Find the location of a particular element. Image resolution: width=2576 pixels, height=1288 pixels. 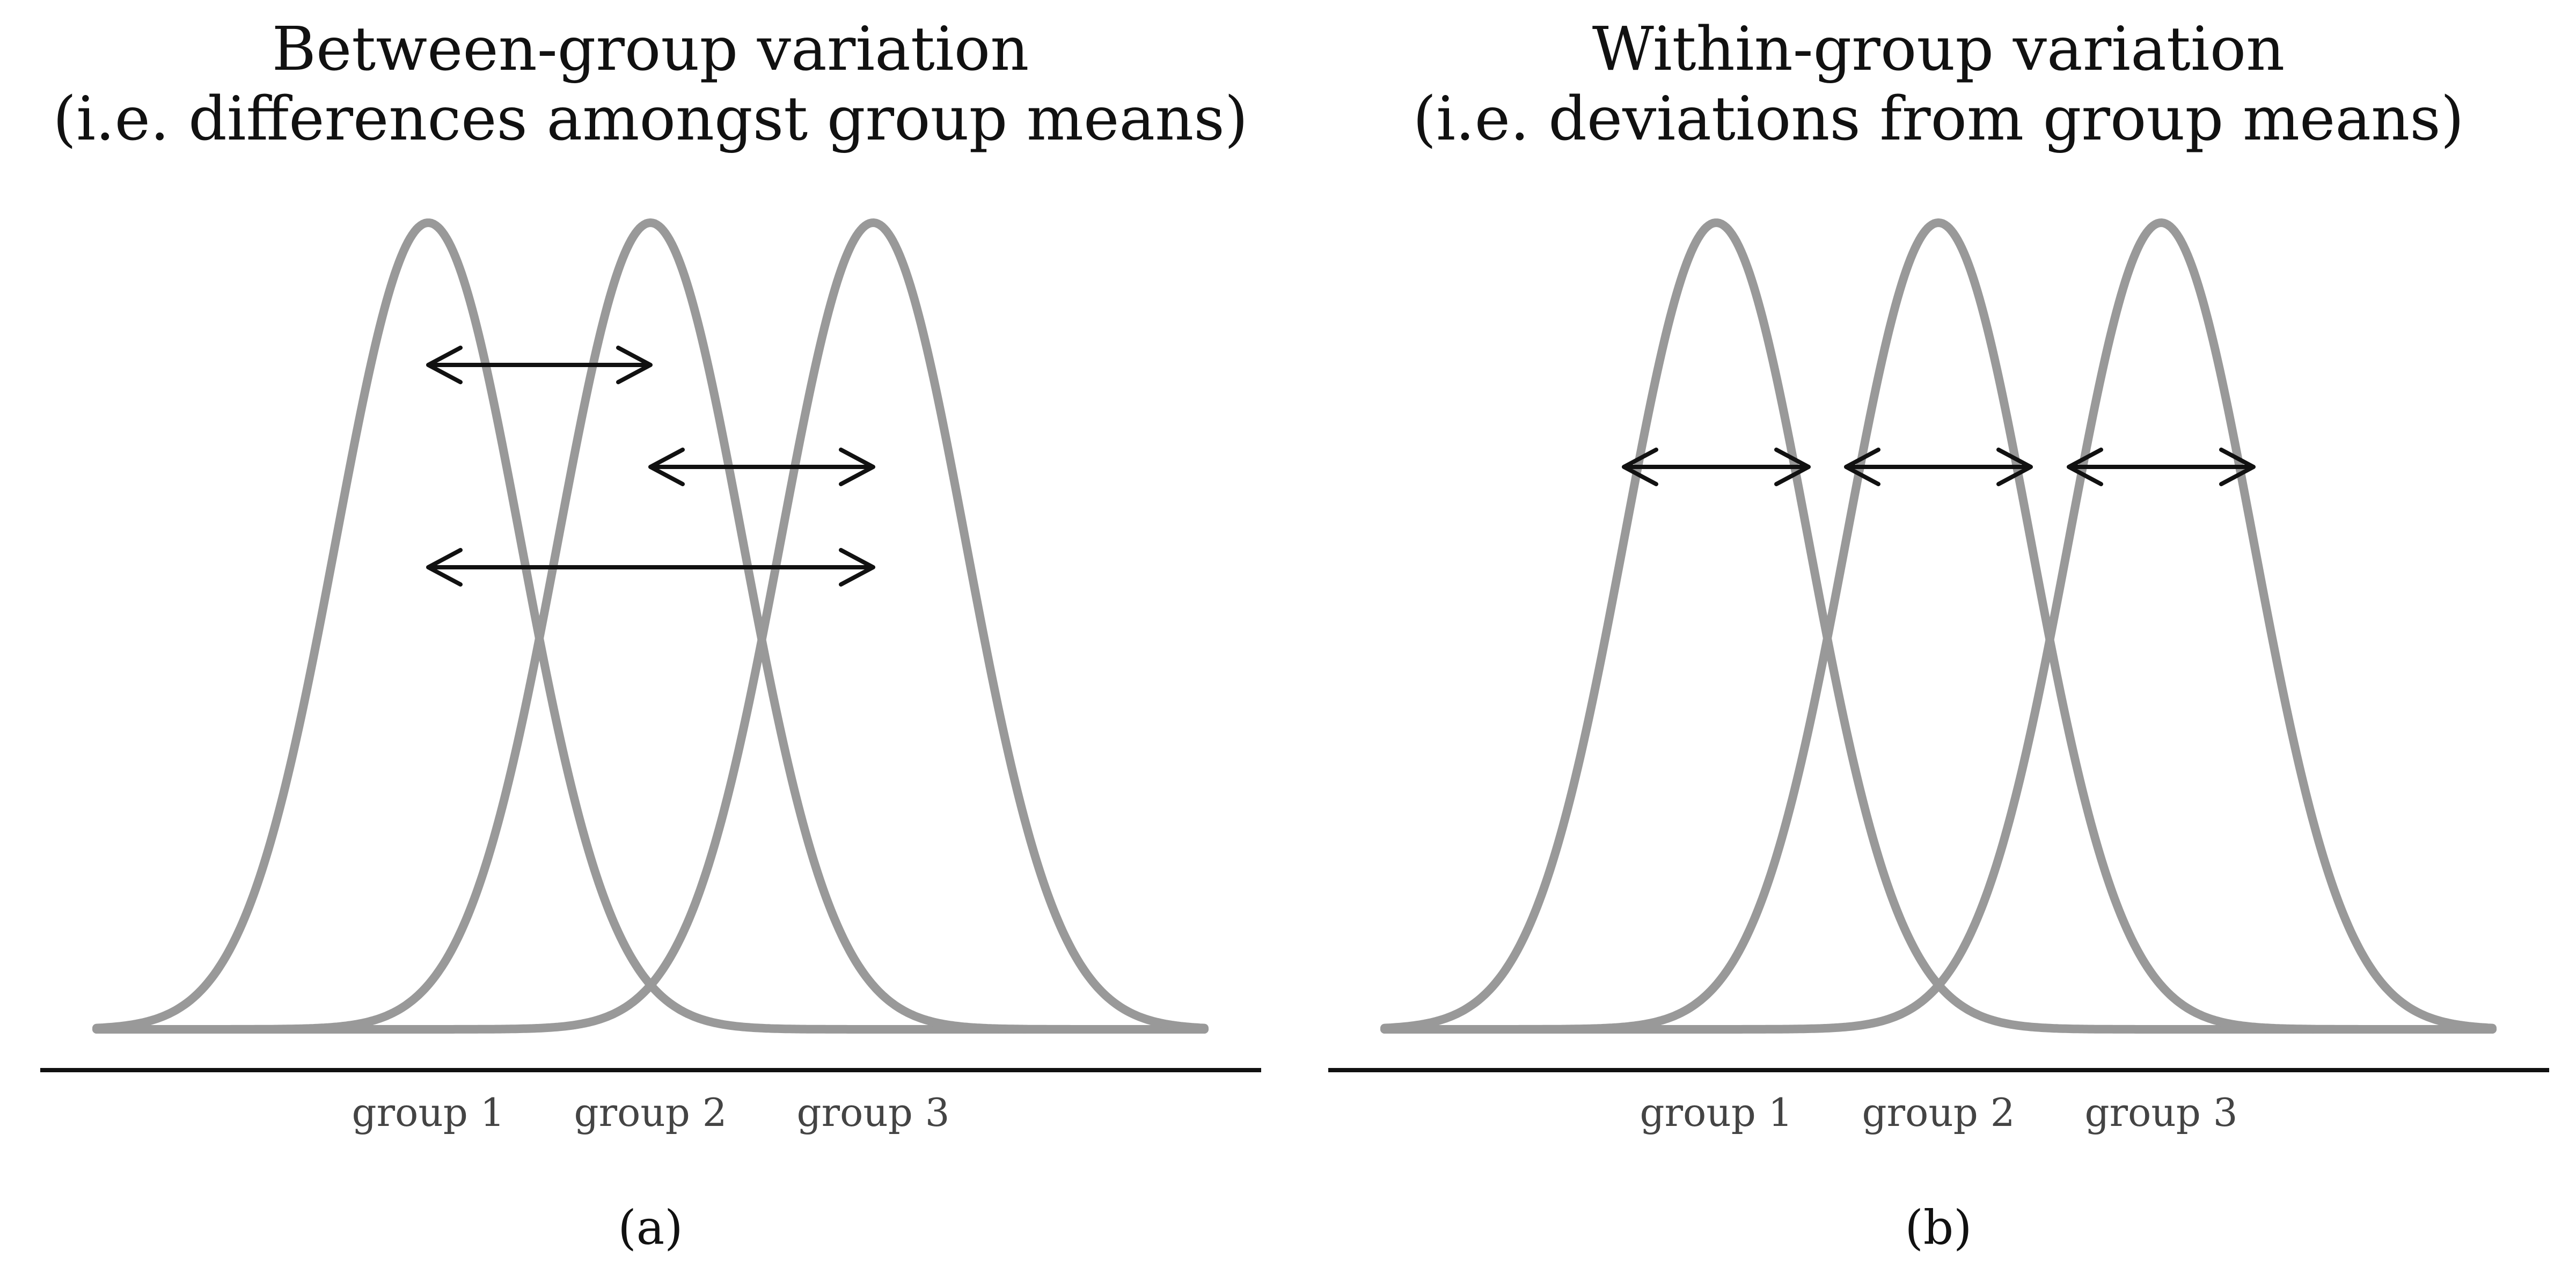

panel-a-label: (a) is located at coordinates (650, 1227).